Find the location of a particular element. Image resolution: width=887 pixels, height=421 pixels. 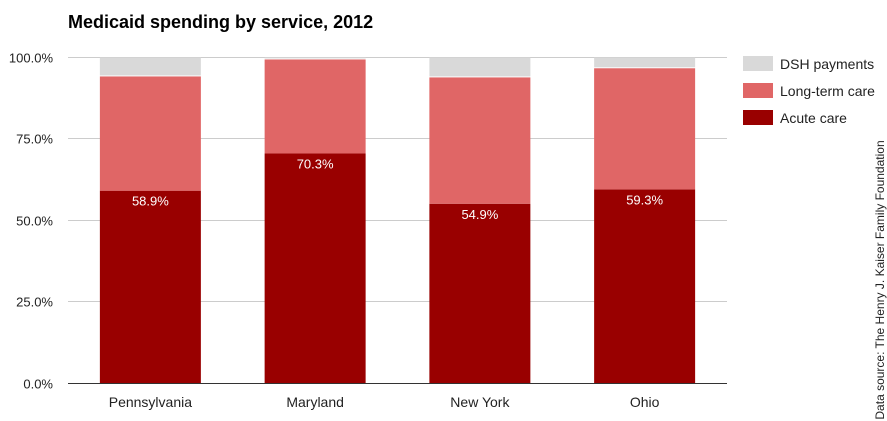

y-tick-label: 75.0% is located at coordinates (34, 139).